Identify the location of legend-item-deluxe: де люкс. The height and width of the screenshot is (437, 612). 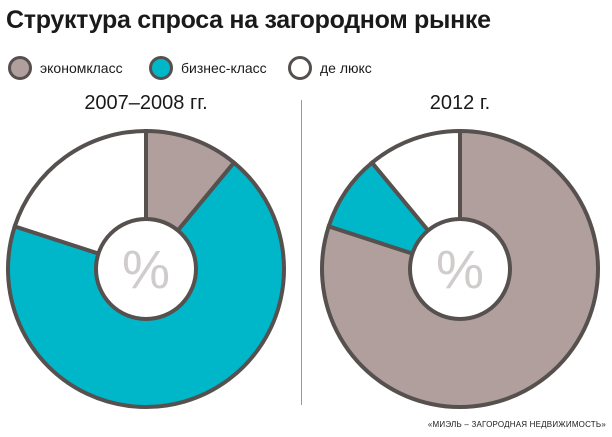
(330, 68).